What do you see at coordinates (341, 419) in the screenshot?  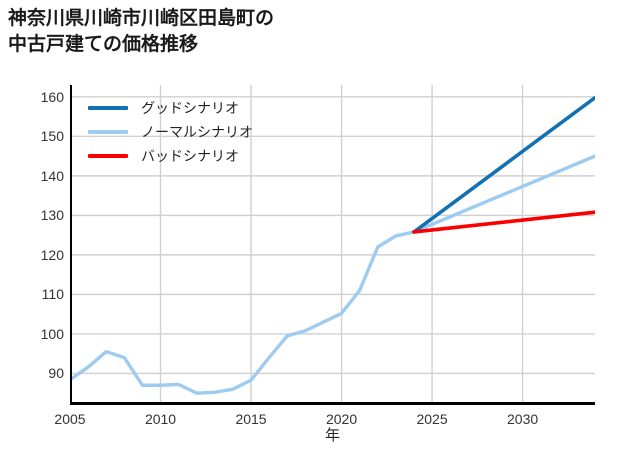 I see `x-tick-label: 2020` at bounding box center [341, 419].